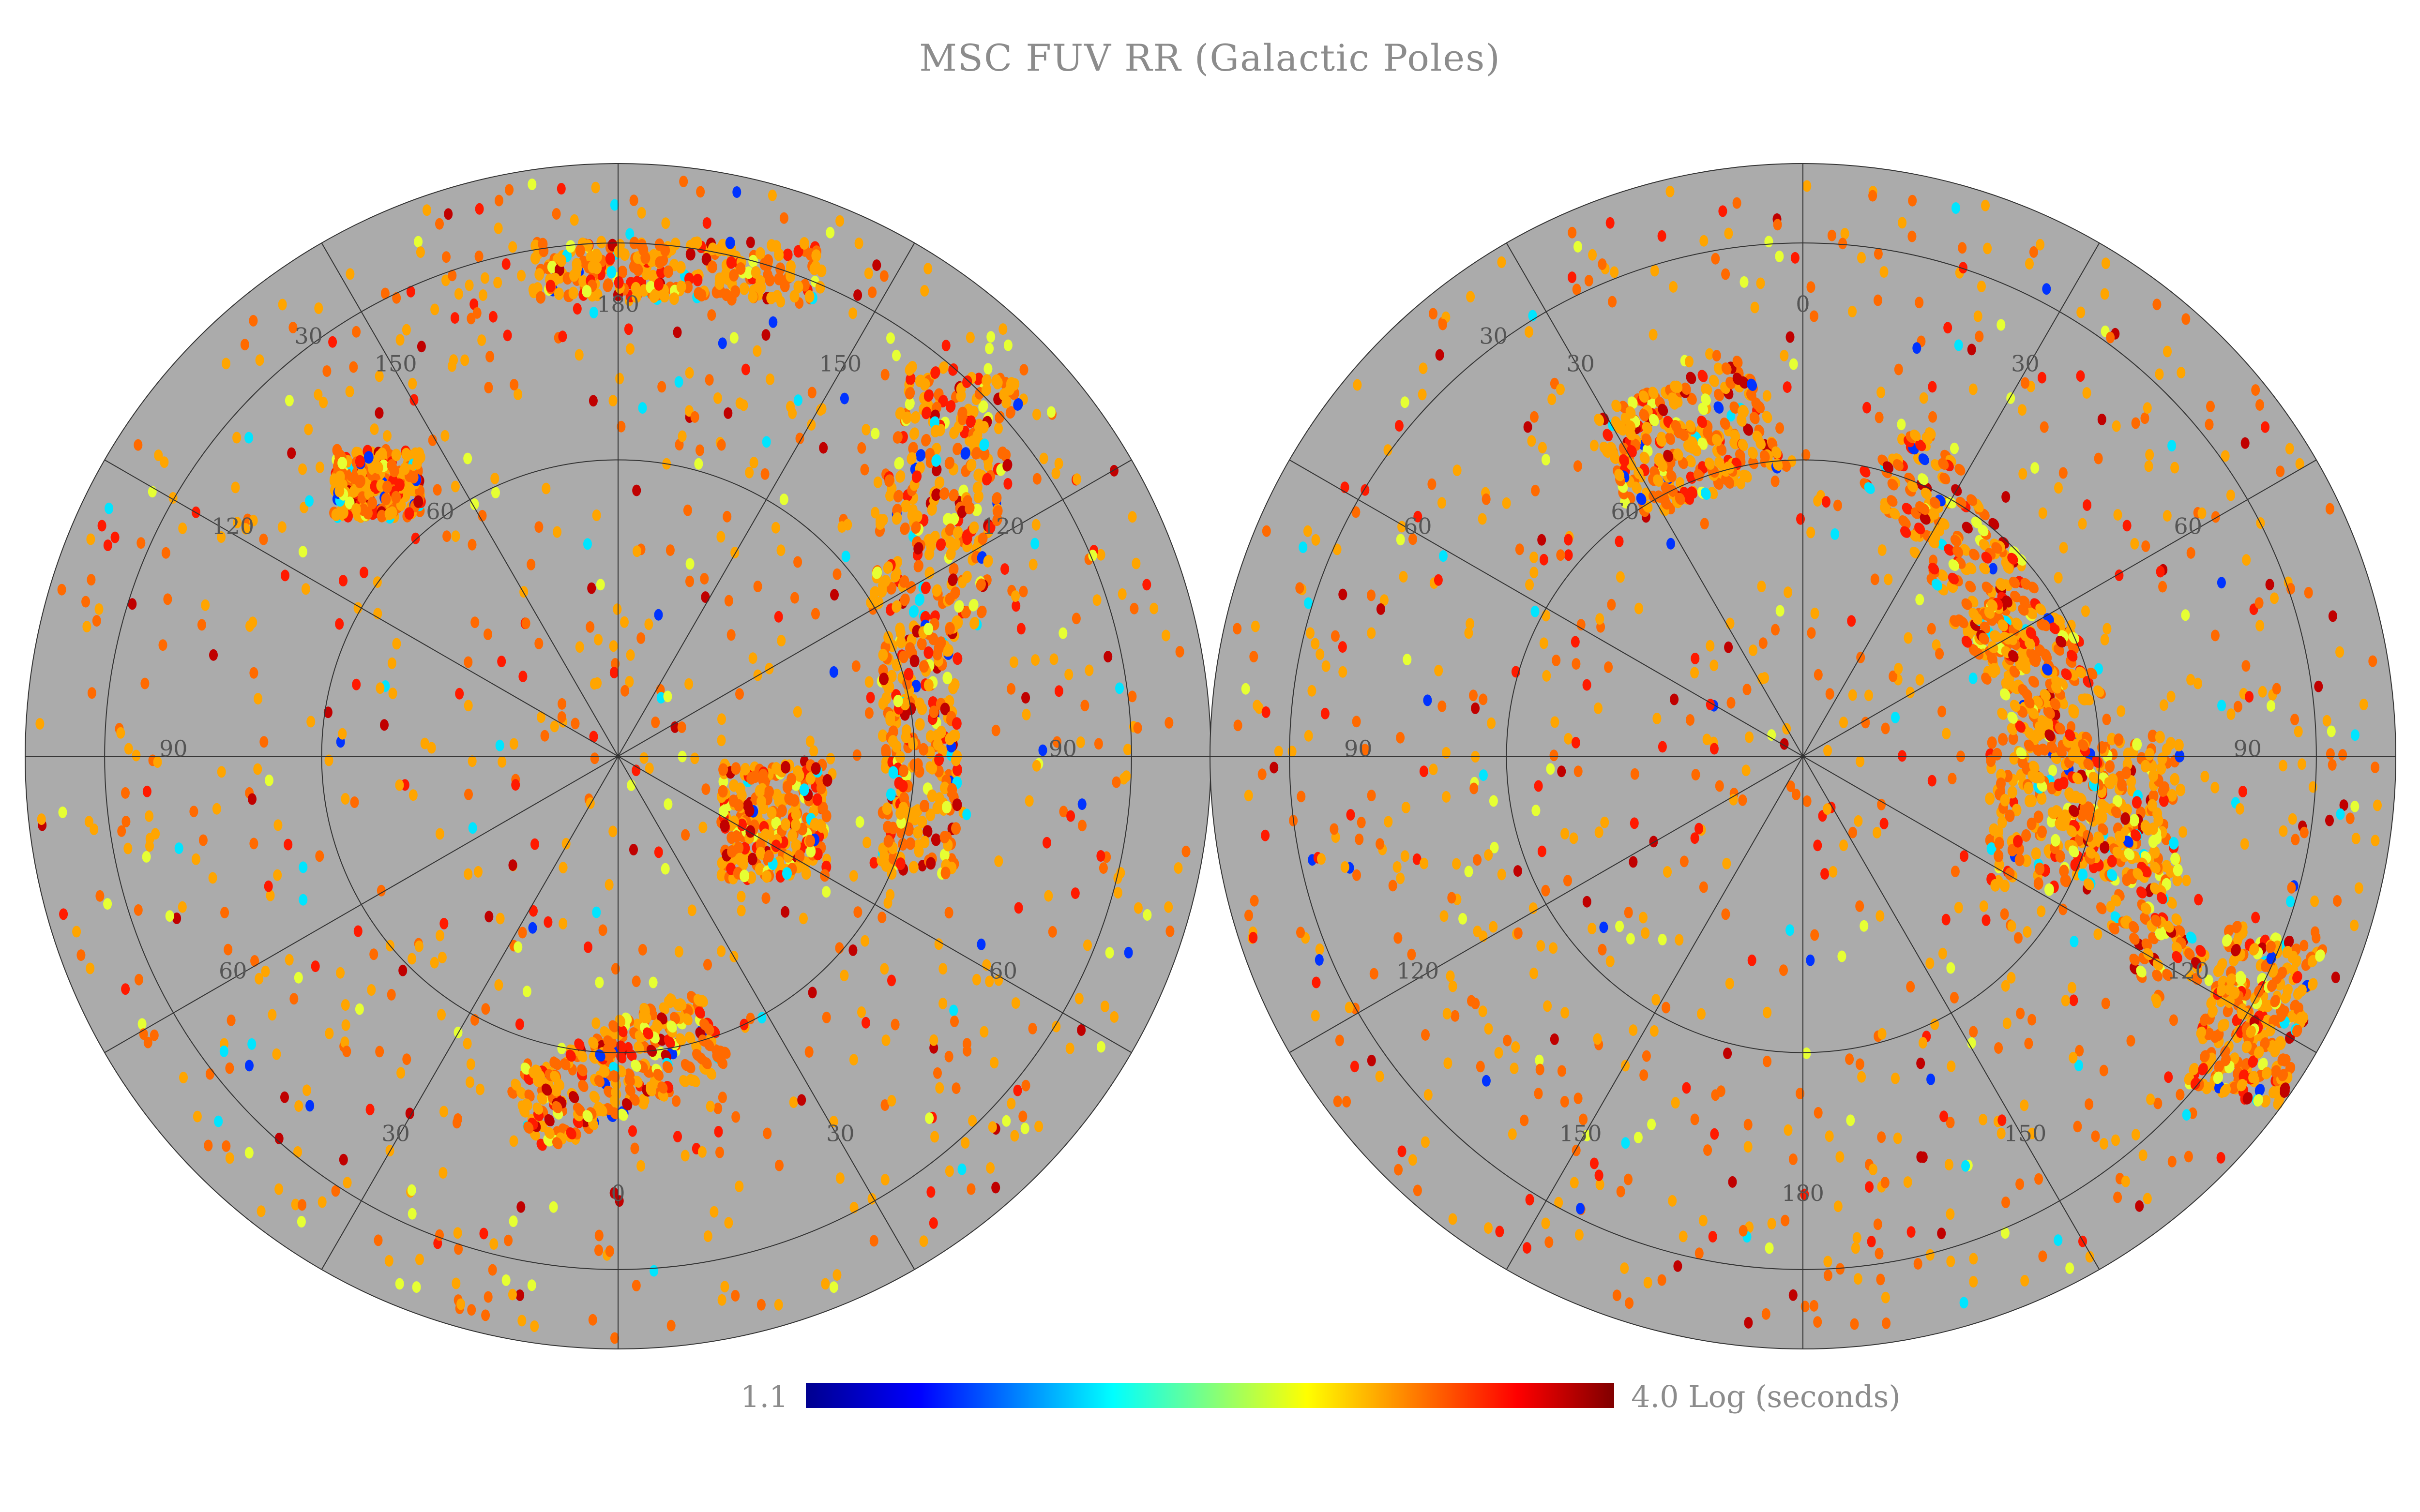  What do you see at coordinates (618, 1193) in the screenshot?
I see `longitude-label: 0` at bounding box center [618, 1193].